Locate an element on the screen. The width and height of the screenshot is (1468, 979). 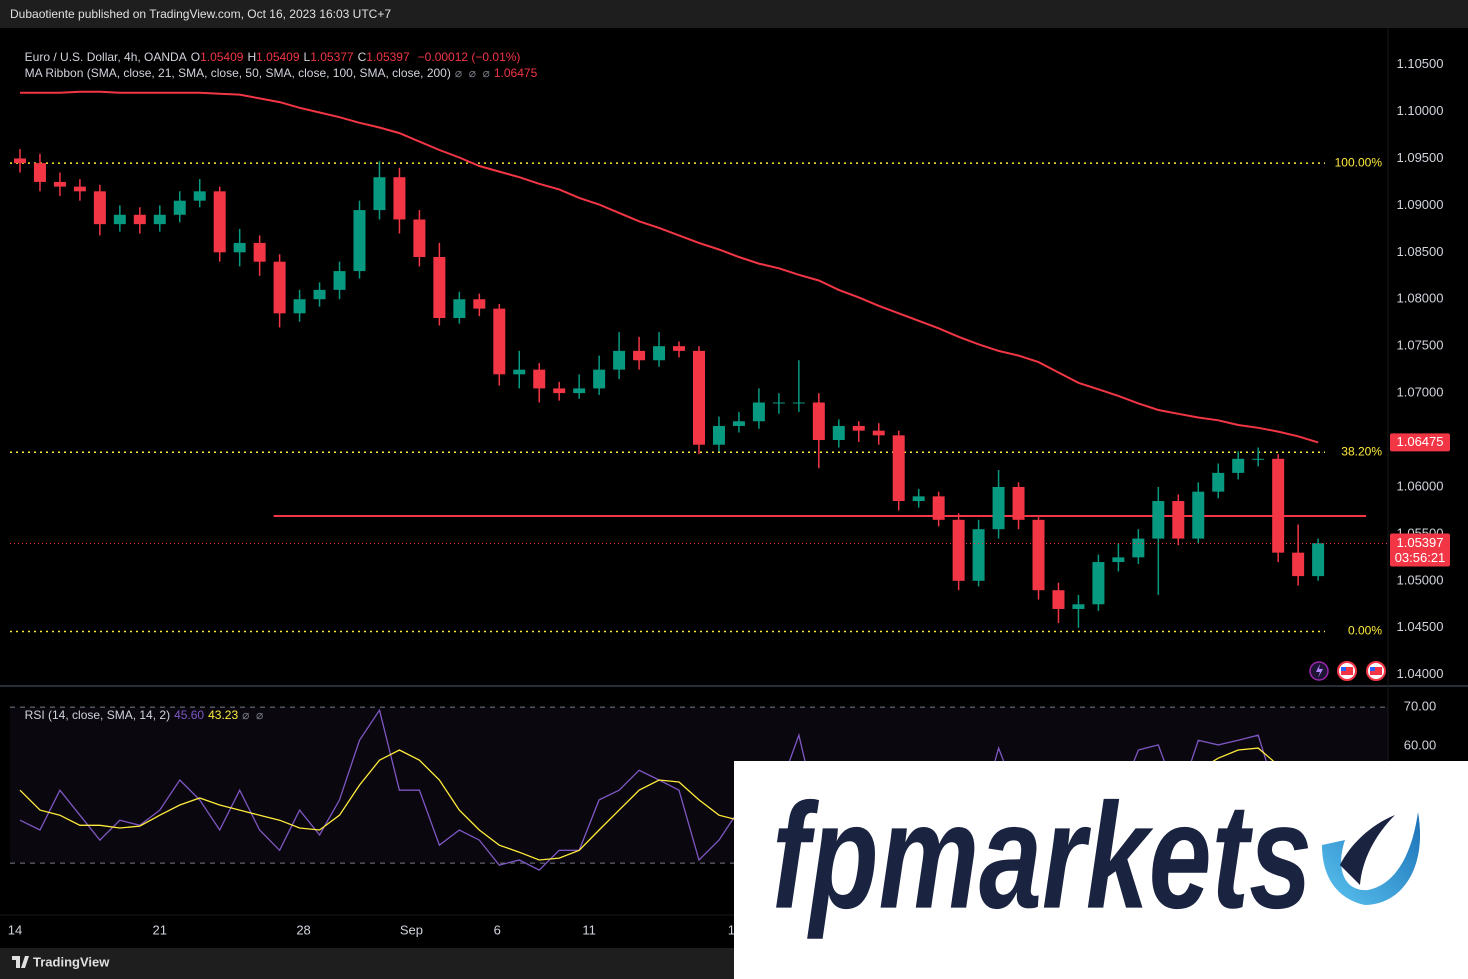
y-tick-label: 1.10000 is located at coordinates (1420, 110).